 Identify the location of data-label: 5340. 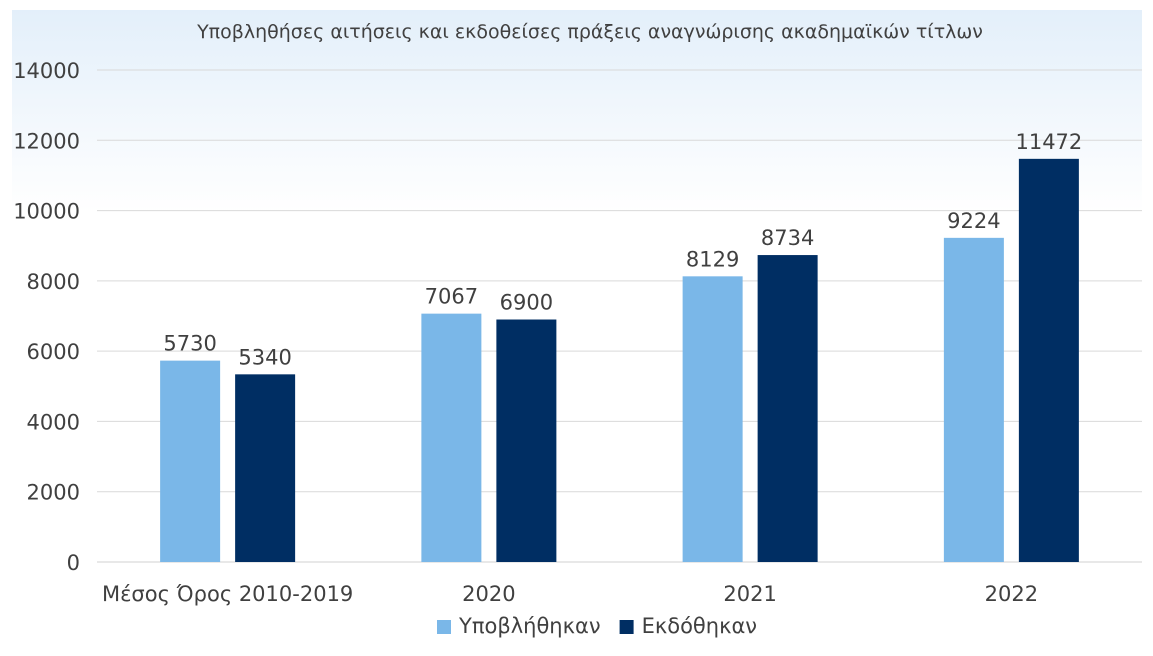
(264, 357).